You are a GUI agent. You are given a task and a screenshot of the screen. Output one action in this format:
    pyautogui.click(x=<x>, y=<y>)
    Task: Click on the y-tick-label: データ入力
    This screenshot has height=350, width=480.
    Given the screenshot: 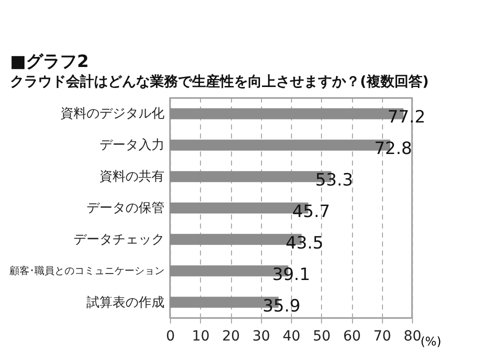 What is the action you would take?
    pyautogui.click(x=132, y=146)
    